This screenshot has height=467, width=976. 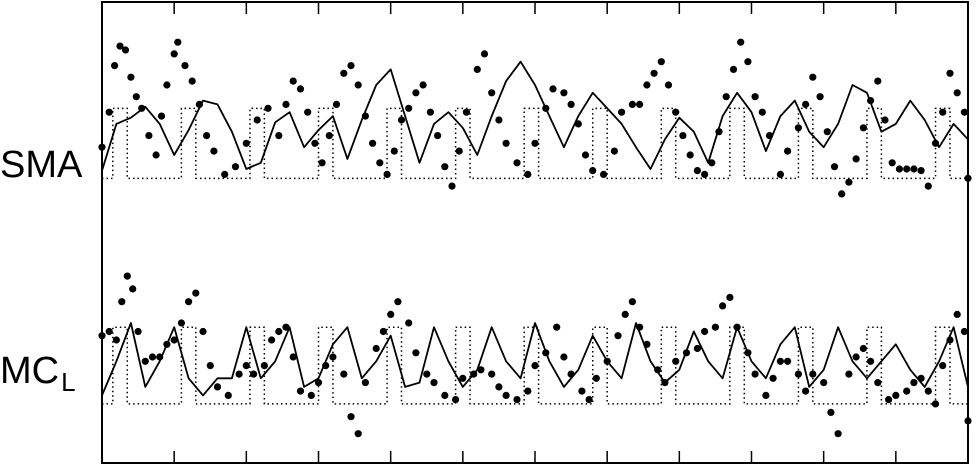 I want to click on mcl-fitted-line, so click(x=535, y=359).